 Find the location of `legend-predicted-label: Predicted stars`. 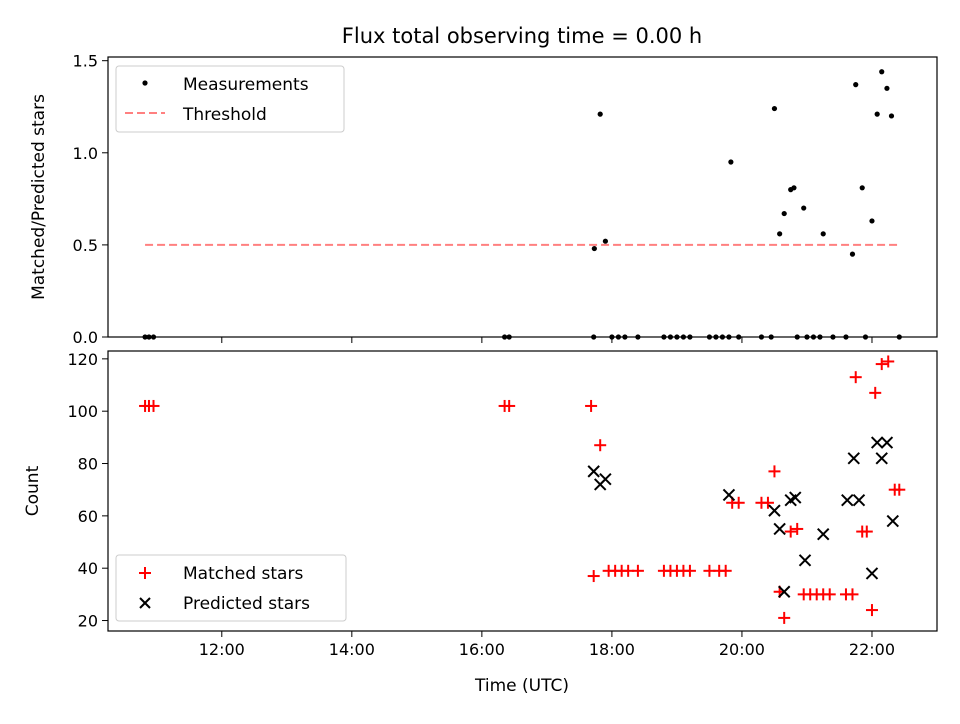

legend-predicted-label: Predicted stars is located at coordinates (246, 604).